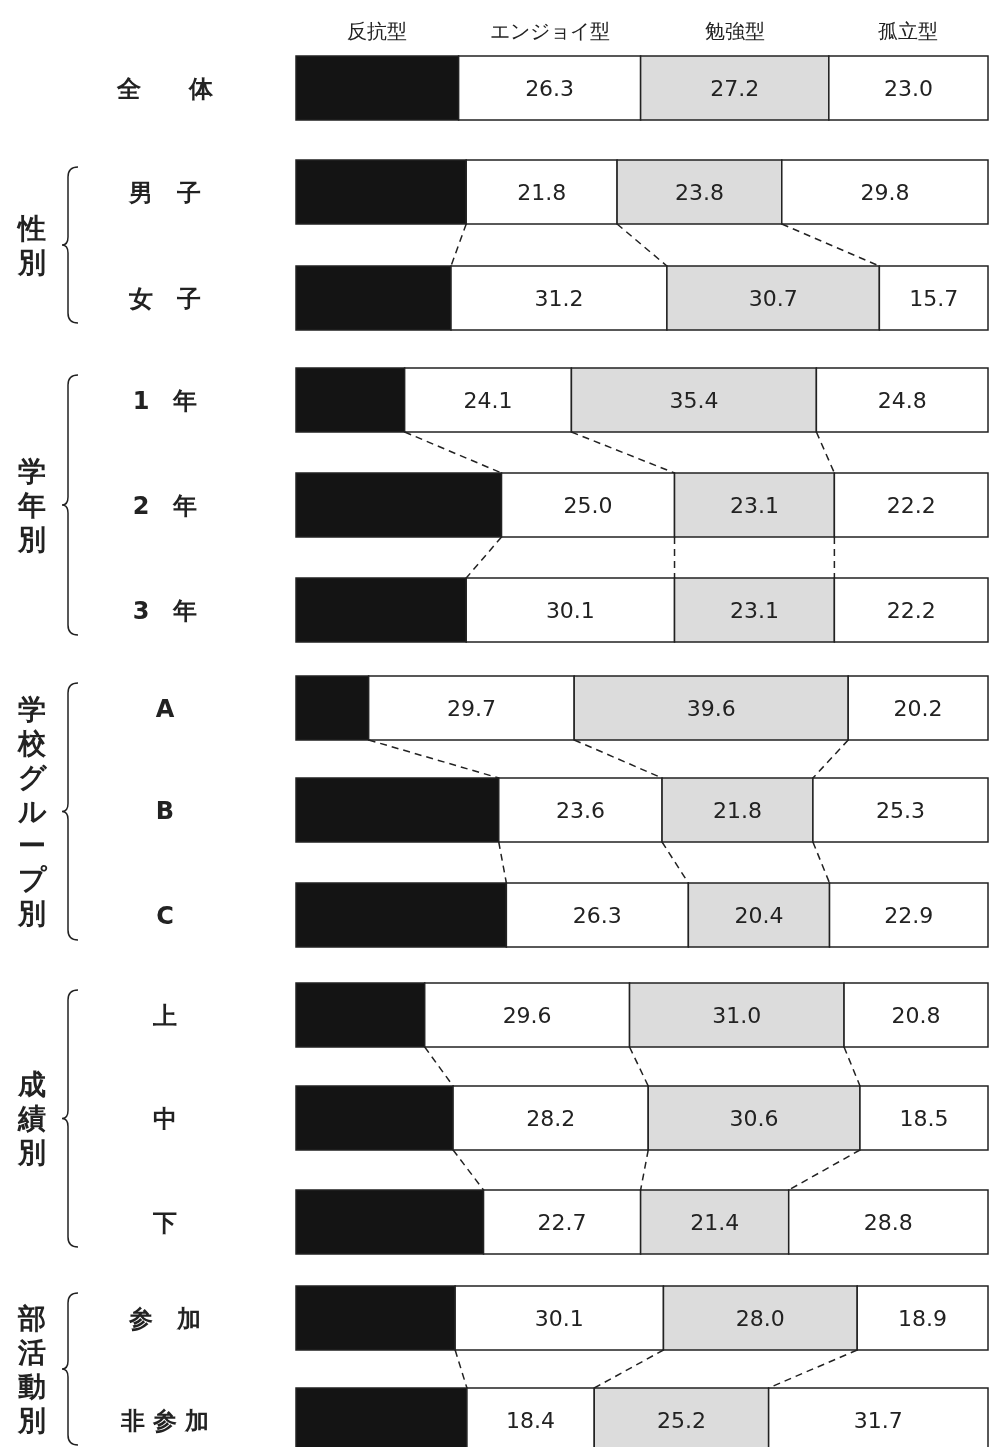  Describe the element at coordinates (737, 1015) in the screenshot. I see `data-label: 31.0` at that location.